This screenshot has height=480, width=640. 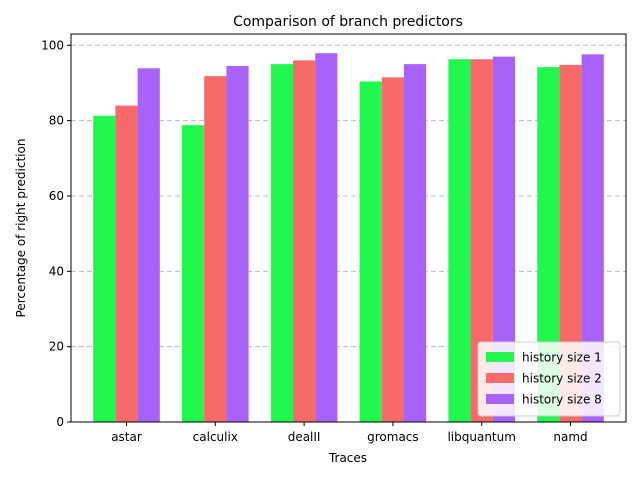 I want to click on legend-label: history size 1, so click(x=562, y=358).